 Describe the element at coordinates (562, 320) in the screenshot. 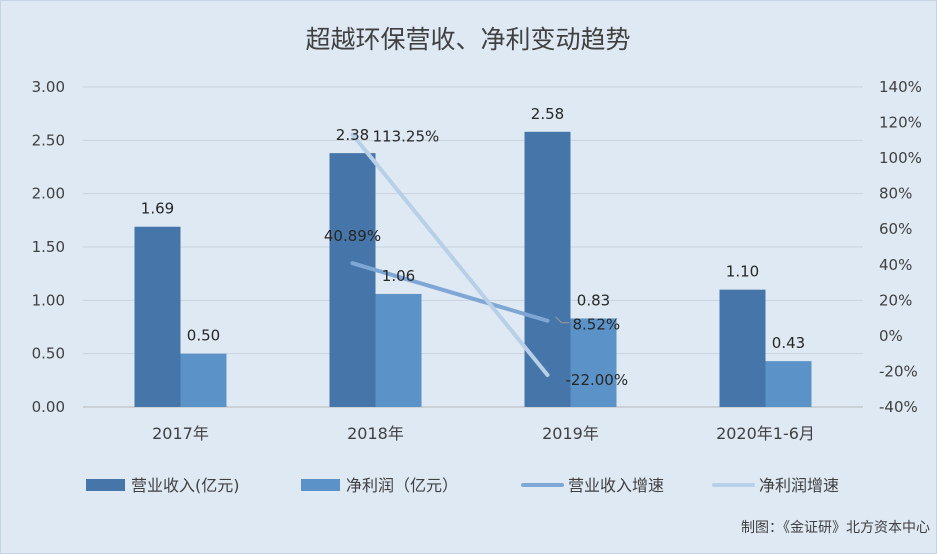

I see `leader-line` at that location.